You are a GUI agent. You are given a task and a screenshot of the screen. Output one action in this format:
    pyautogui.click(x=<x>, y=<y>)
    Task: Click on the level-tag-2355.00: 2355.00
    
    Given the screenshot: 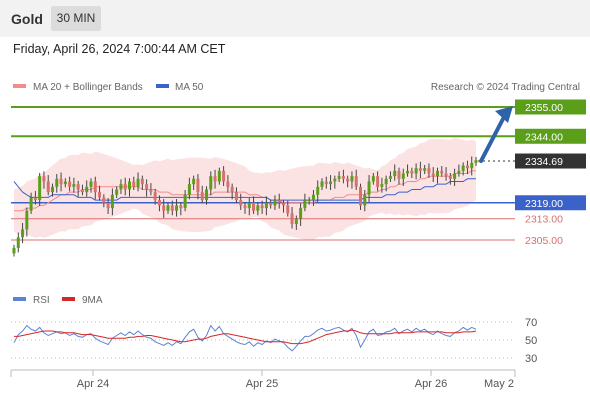 What is the action you would take?
    pyautogui.click(x=544, y=108)
    